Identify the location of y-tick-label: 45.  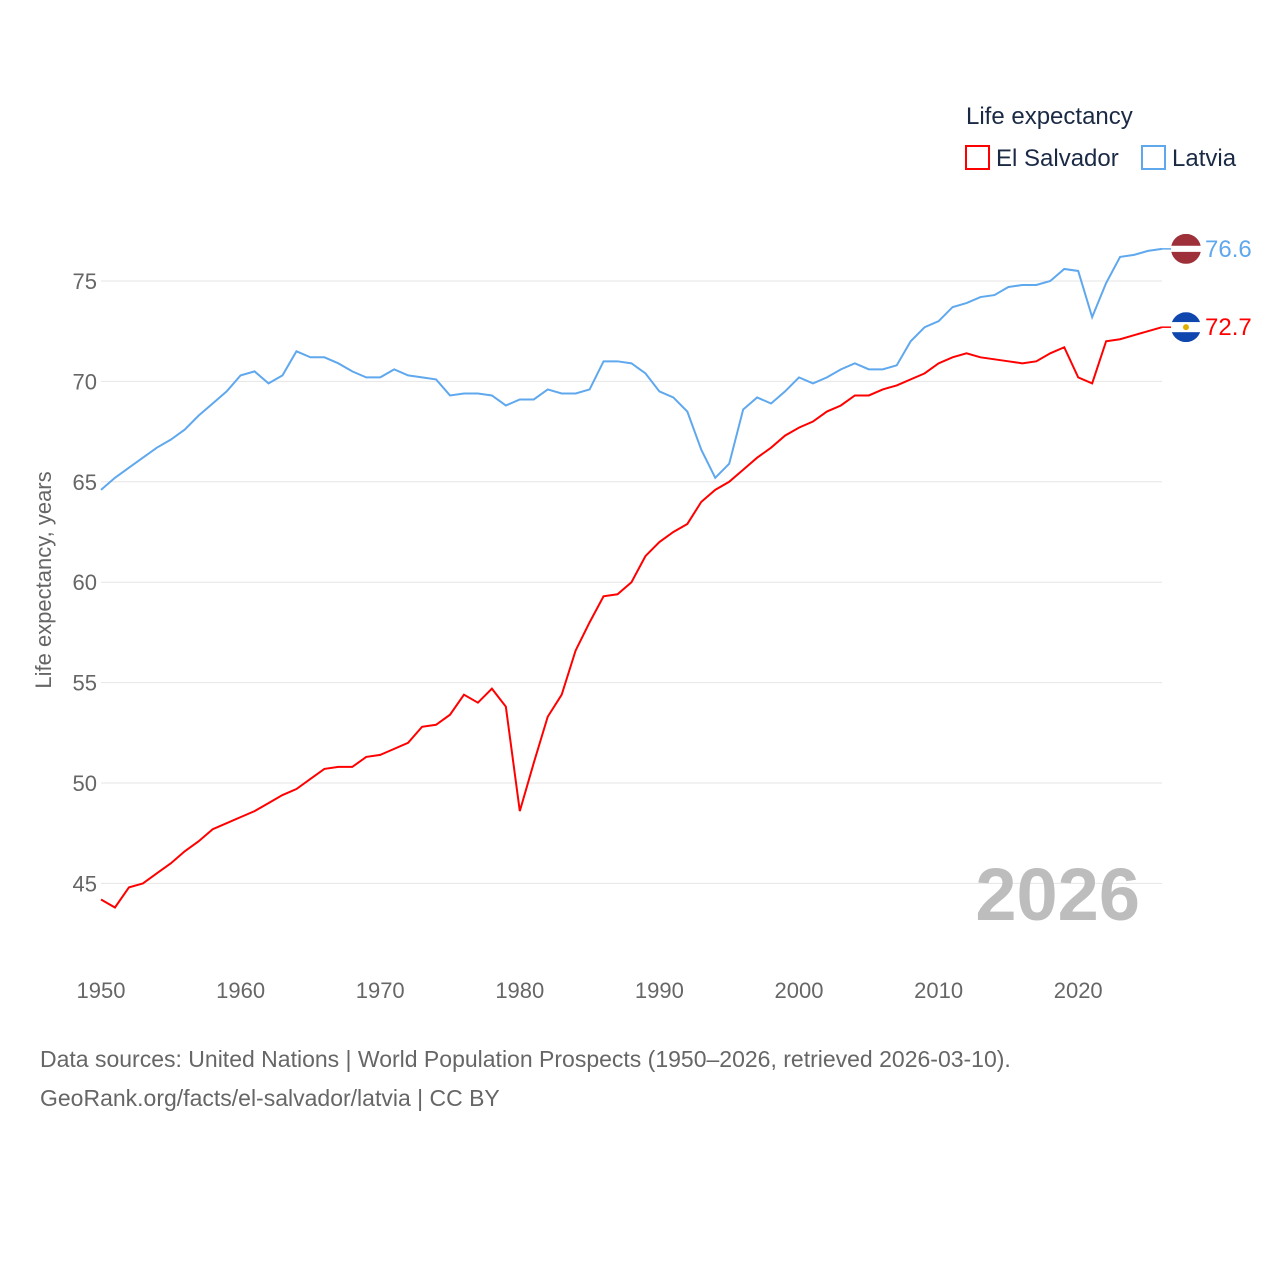
(85, 883).